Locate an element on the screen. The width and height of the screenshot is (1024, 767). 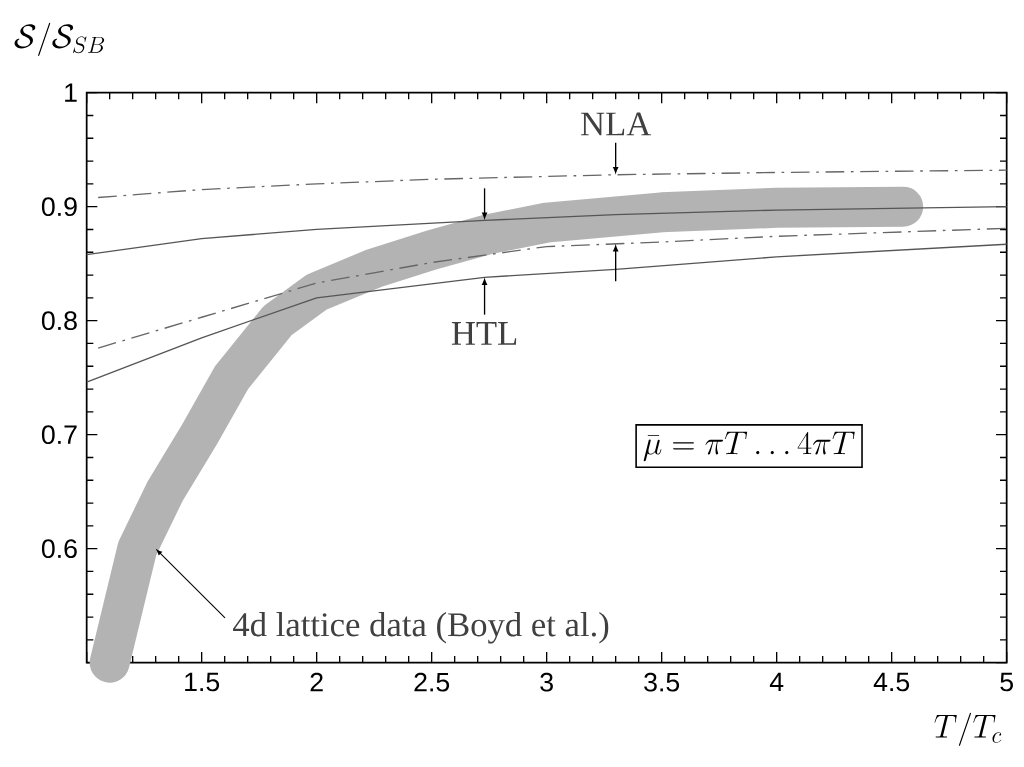
x-tick-label: 2.5 is located at coordinates (432, 682).